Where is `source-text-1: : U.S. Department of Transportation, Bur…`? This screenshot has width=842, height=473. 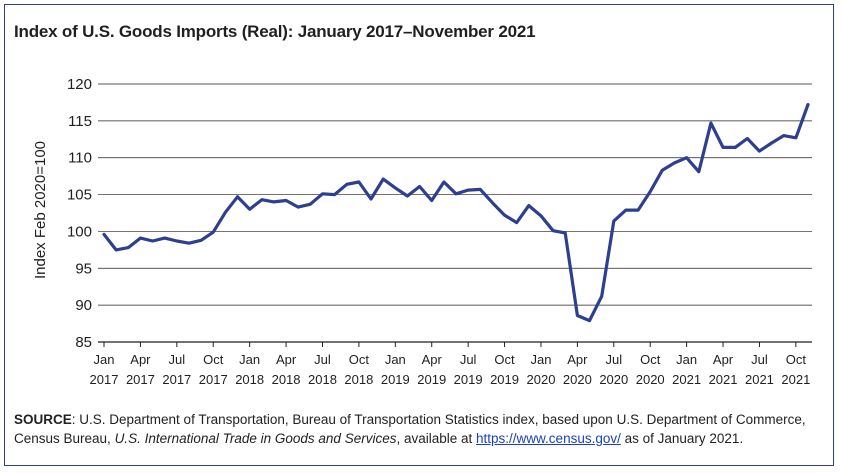
source-text-1: : U.S. Department of Transportation, Bur… is located at coordinates (410, 429).